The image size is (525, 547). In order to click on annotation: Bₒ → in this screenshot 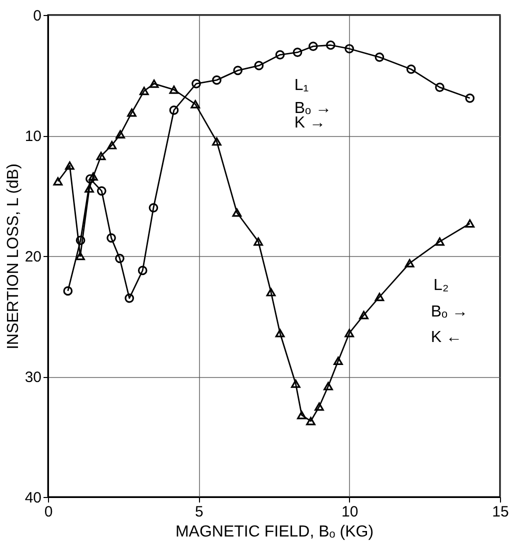, I will do `click(449, 311)`.